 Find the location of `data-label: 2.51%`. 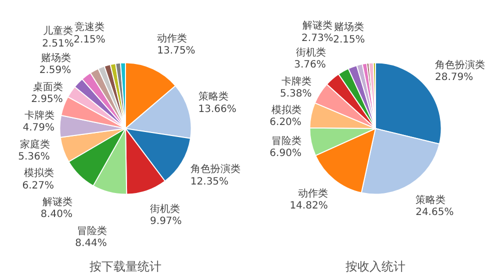

data-label: 2.51% is located at coordinates (58, 44).